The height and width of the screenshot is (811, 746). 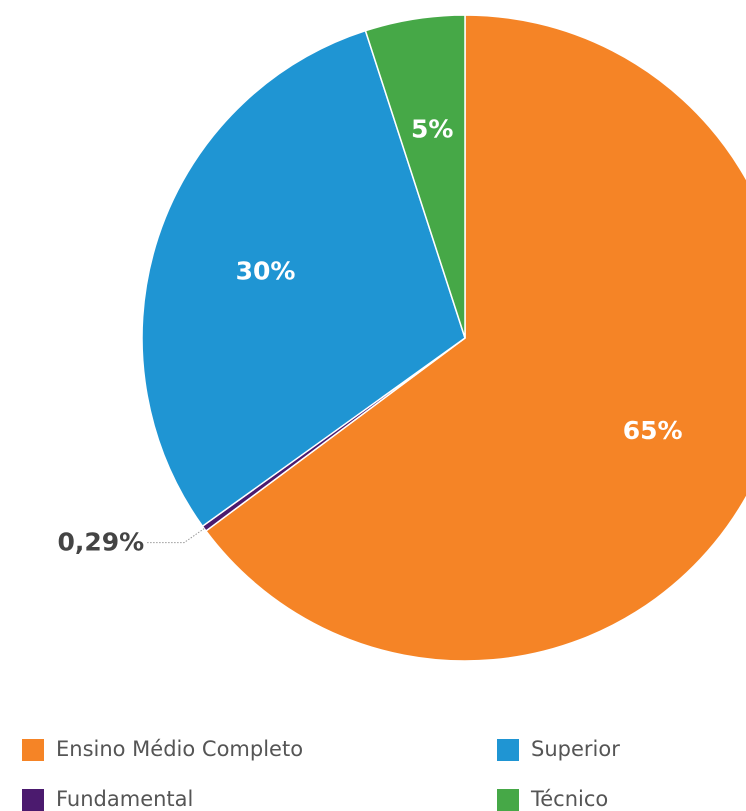 I want to click on legend-label: Ensino Médio Completo, so click(x=179, y=749).